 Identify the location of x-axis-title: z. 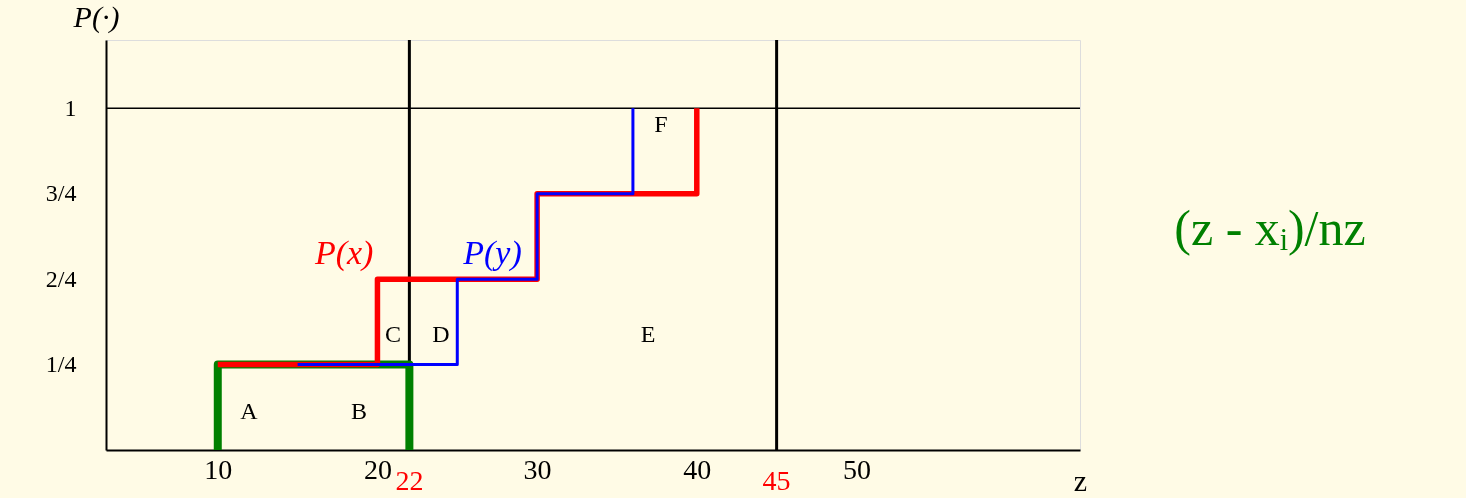
(1080, 480).